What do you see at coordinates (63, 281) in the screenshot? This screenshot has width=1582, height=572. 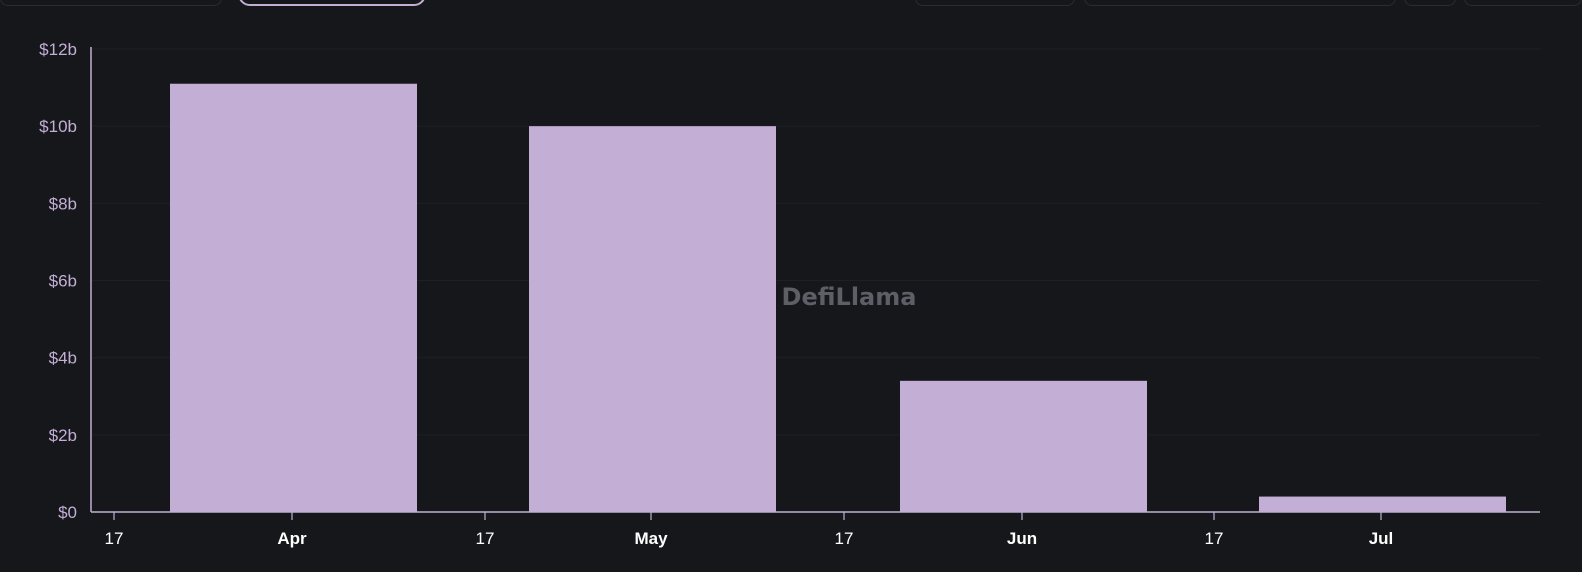 I see `y-tick-label: $6b` at bounding box center [63, 281].